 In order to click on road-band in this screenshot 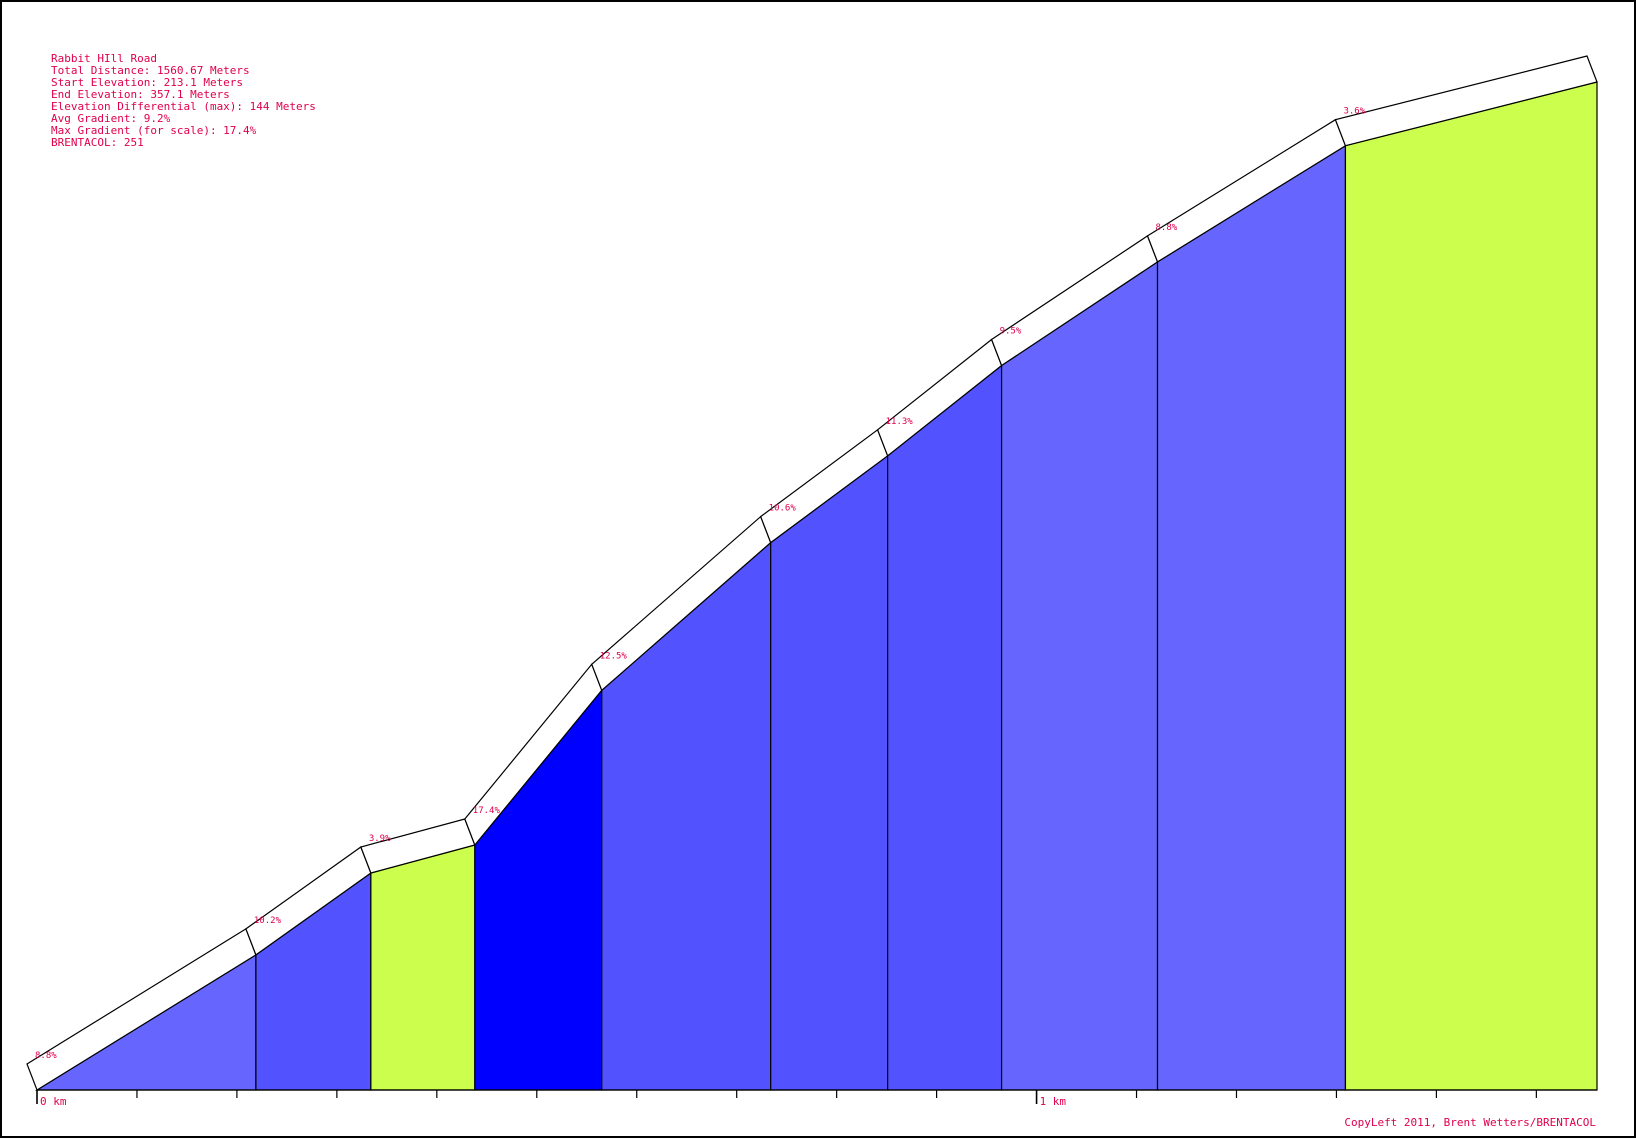, I will do `click(1466, 101)`.